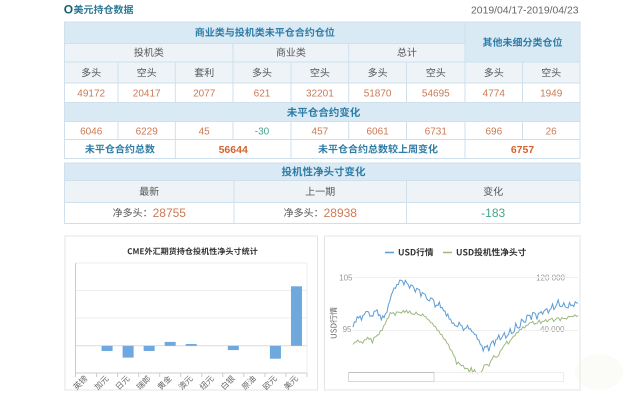  Describe the element at coordinates (551, 93) in the screenshot. I see `svg-text: 1949` at that location.